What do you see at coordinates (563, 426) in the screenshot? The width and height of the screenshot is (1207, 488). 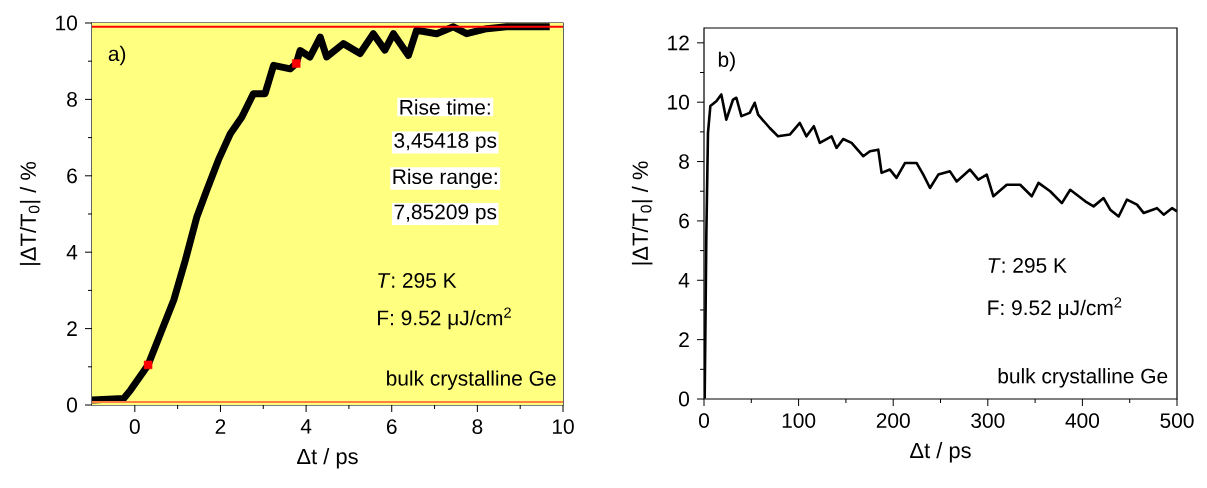 I see `x-tick-label: 10` at bounding box center [563, 426].